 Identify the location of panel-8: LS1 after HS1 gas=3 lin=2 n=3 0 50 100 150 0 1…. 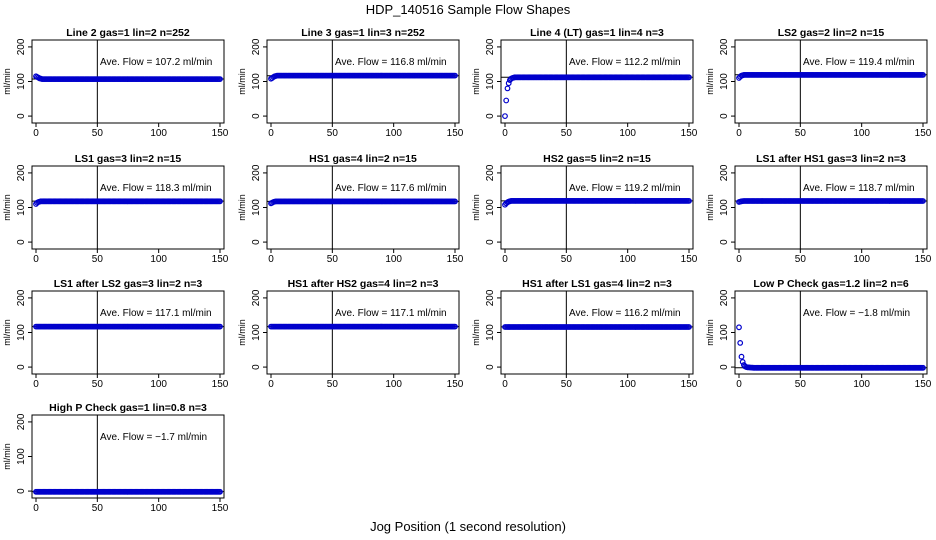
(818, 209).